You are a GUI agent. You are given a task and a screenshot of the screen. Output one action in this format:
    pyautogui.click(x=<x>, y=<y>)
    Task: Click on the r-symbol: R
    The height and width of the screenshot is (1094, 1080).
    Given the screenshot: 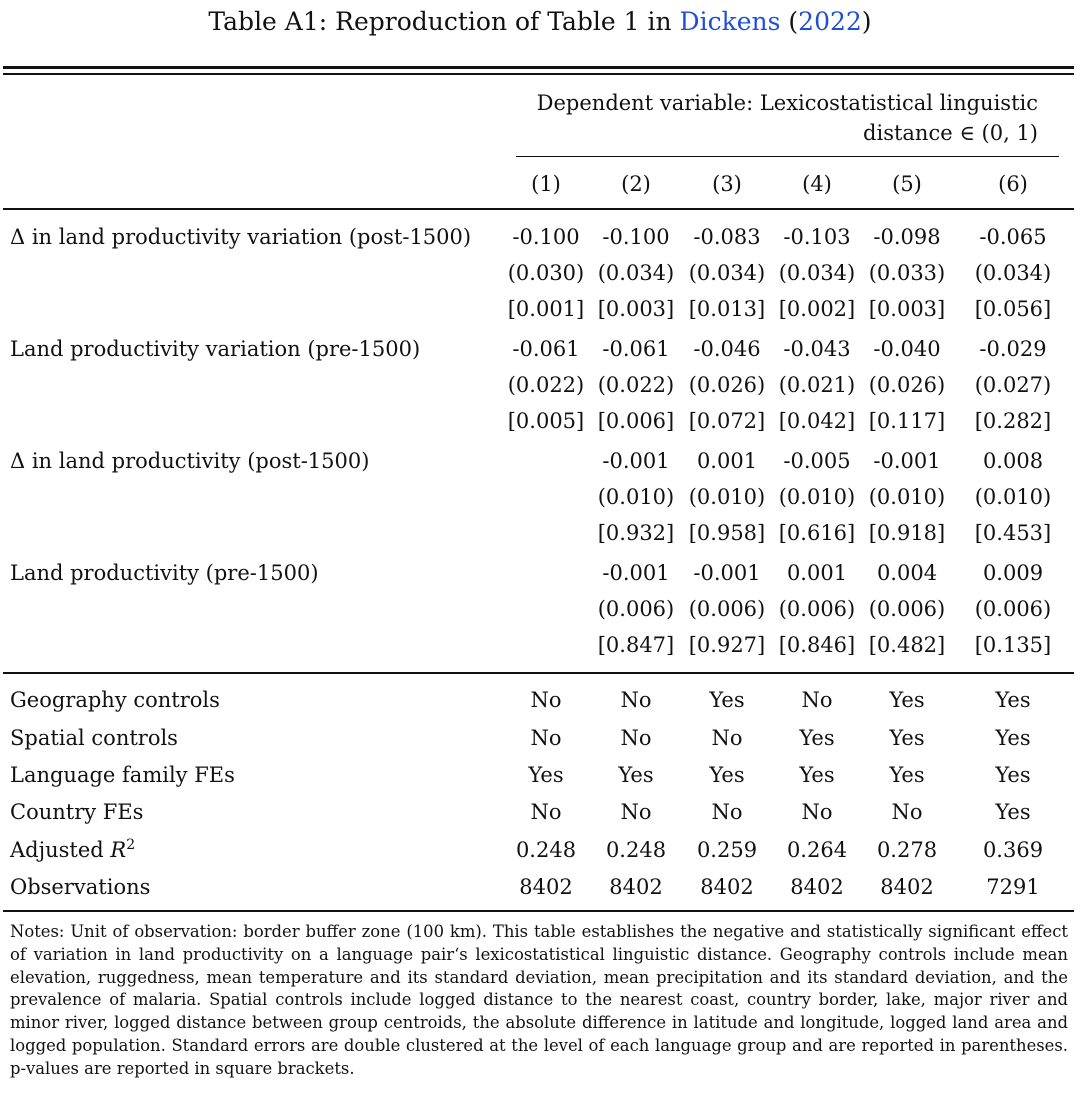 What is the action you would take?
    pyautogui.click(x=118, y=850)
    